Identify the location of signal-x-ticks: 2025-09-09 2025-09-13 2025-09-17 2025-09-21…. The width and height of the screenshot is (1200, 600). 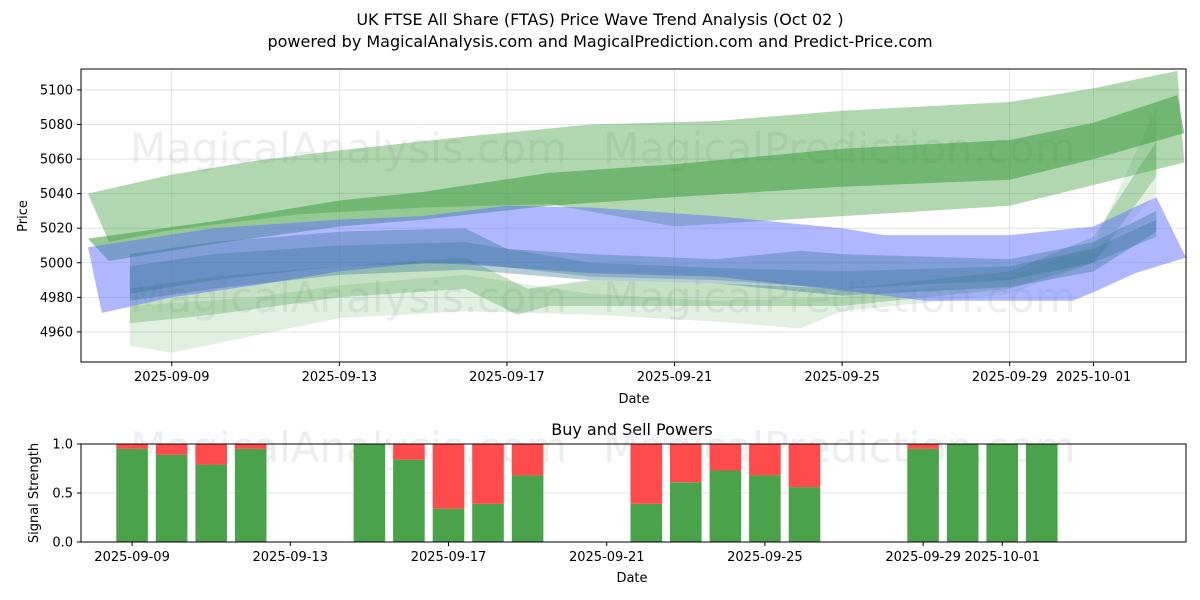
(567, 553).